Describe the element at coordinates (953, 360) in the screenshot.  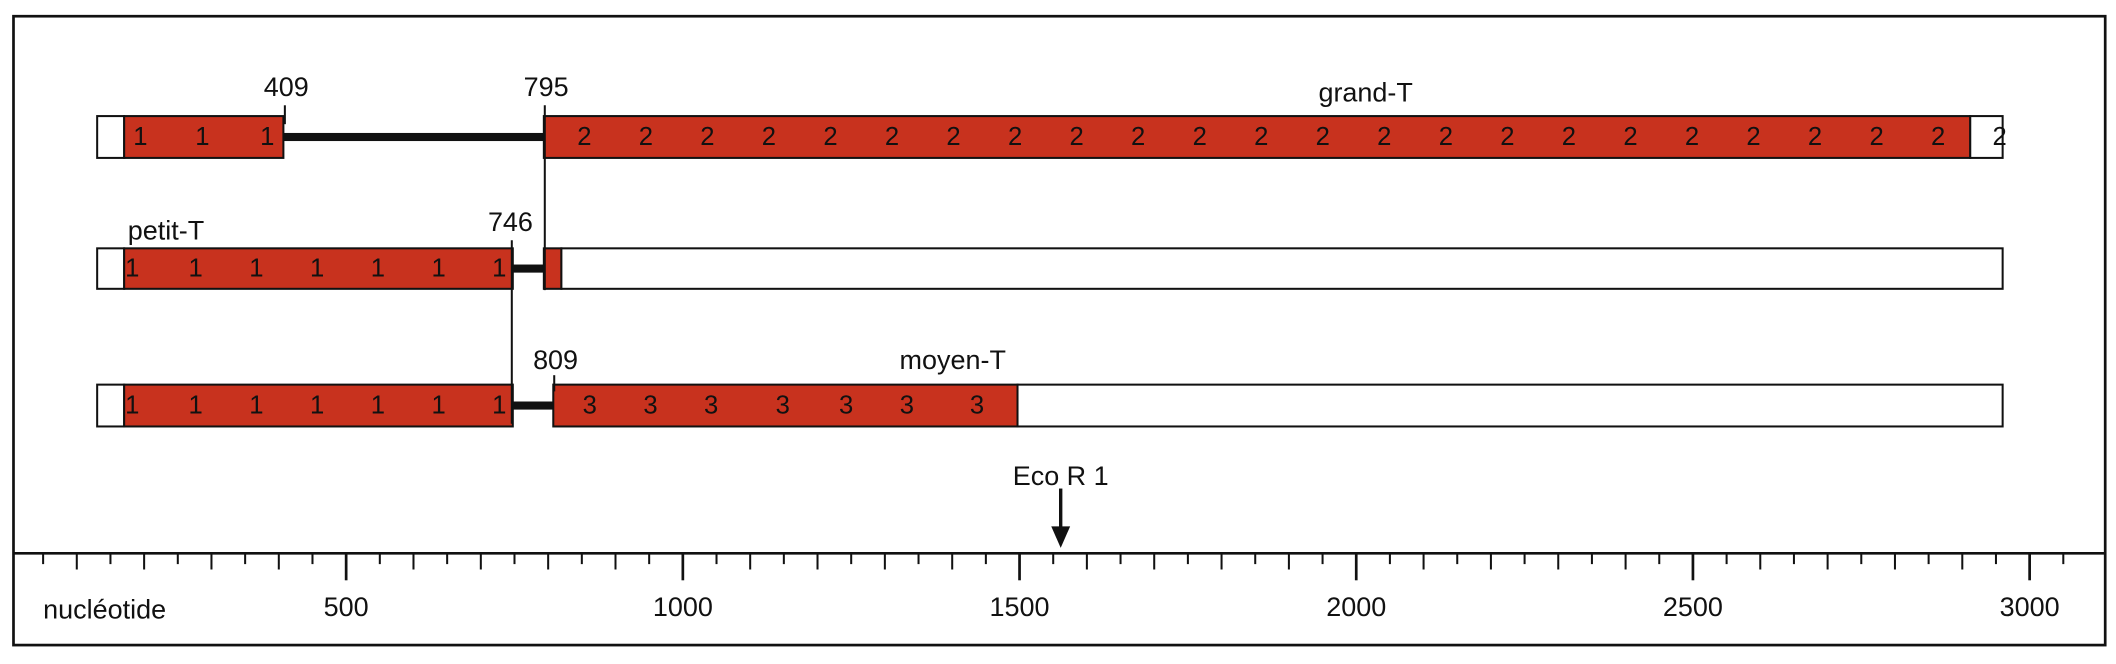
I see `protein-name: moyen-T` at that location.